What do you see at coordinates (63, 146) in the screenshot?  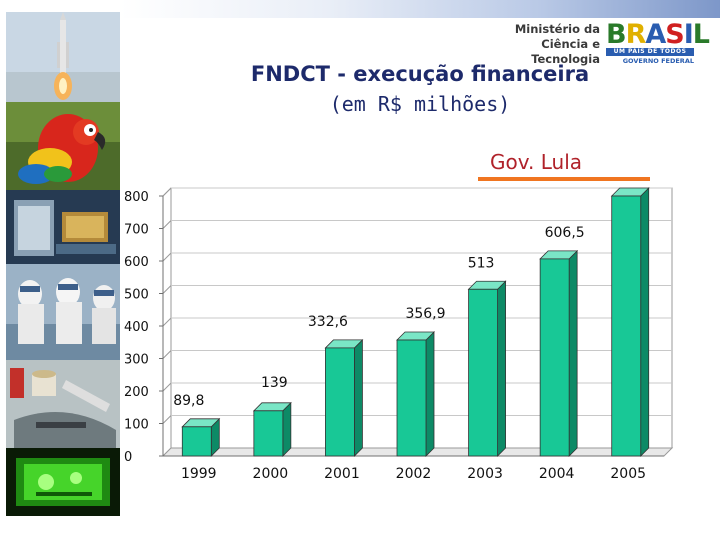 I see `macaw-image` at bounding box center [63, 146].